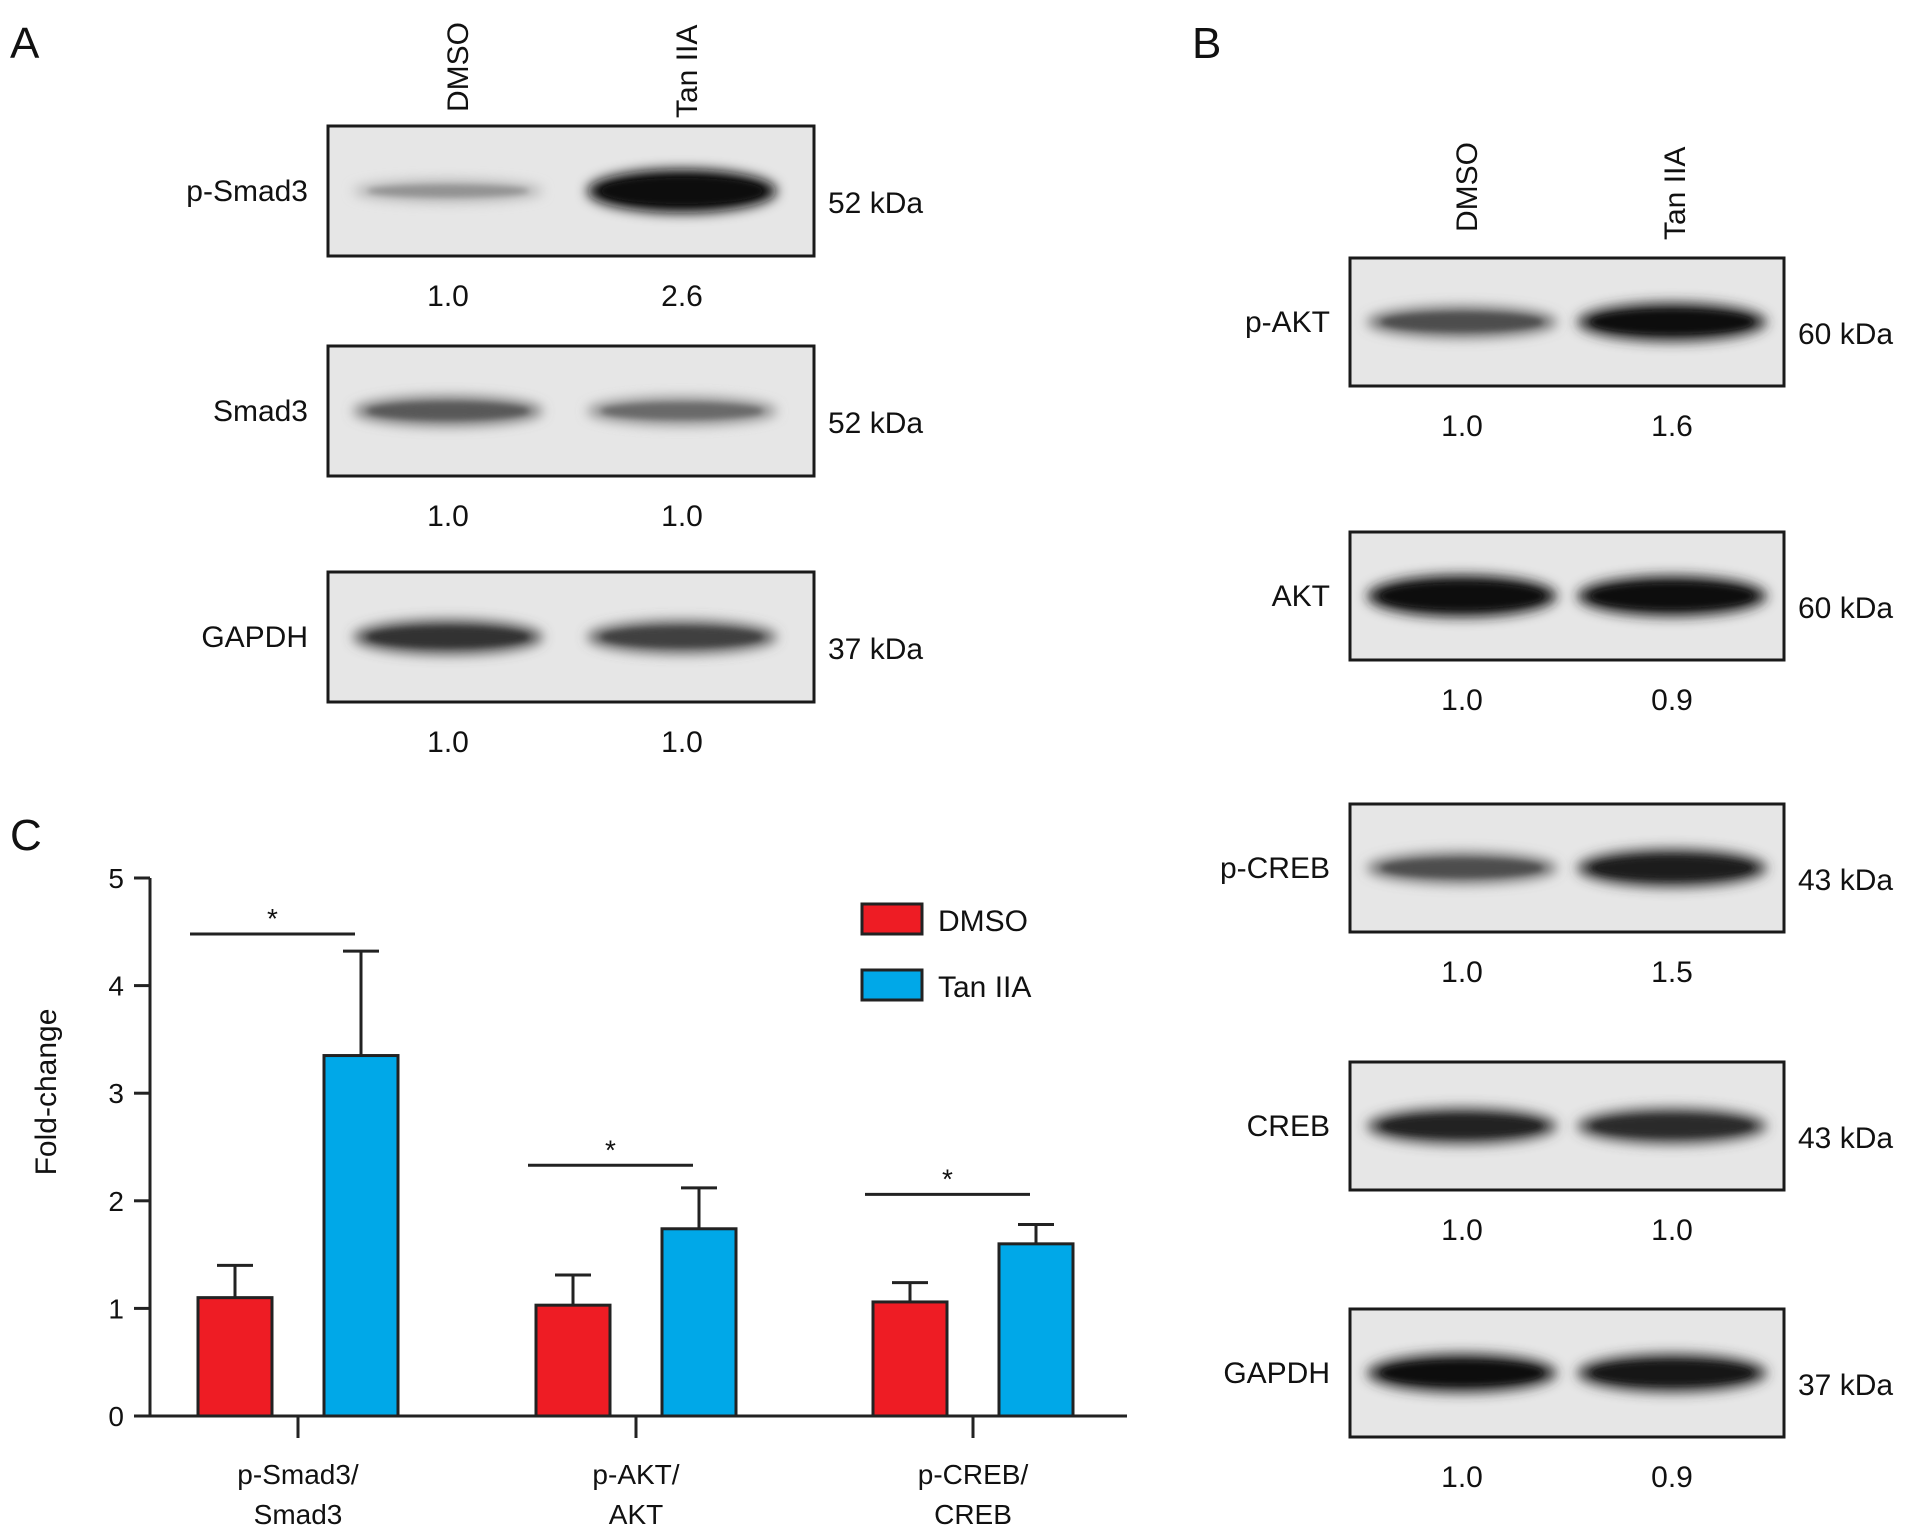  What do you see at coordinates (260, 411) in the screenshot?
I see `protein-label: Smad3` at bounding box center [260, 411].